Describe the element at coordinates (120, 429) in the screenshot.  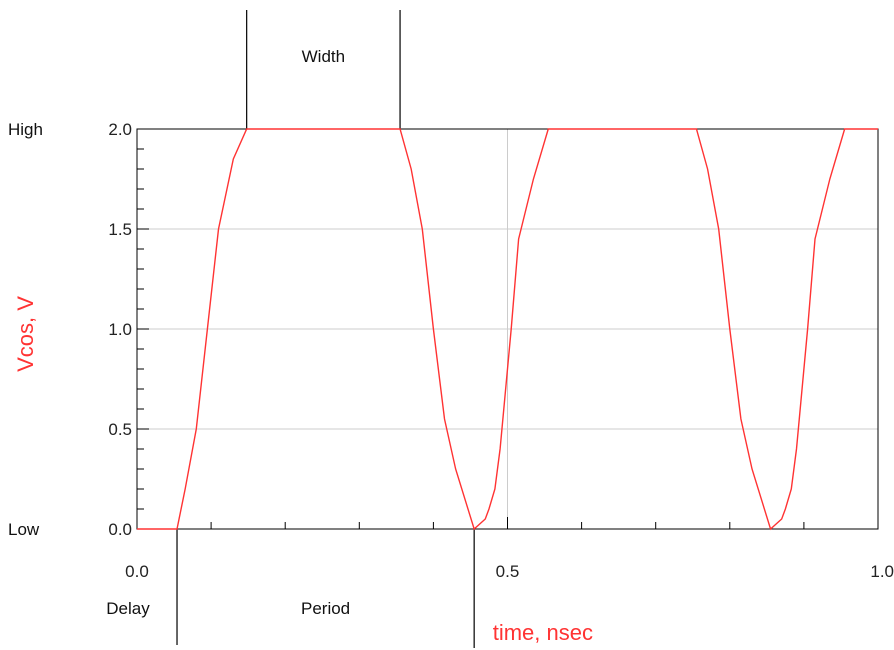
I see `y-tick-label: 0.5` at that location.